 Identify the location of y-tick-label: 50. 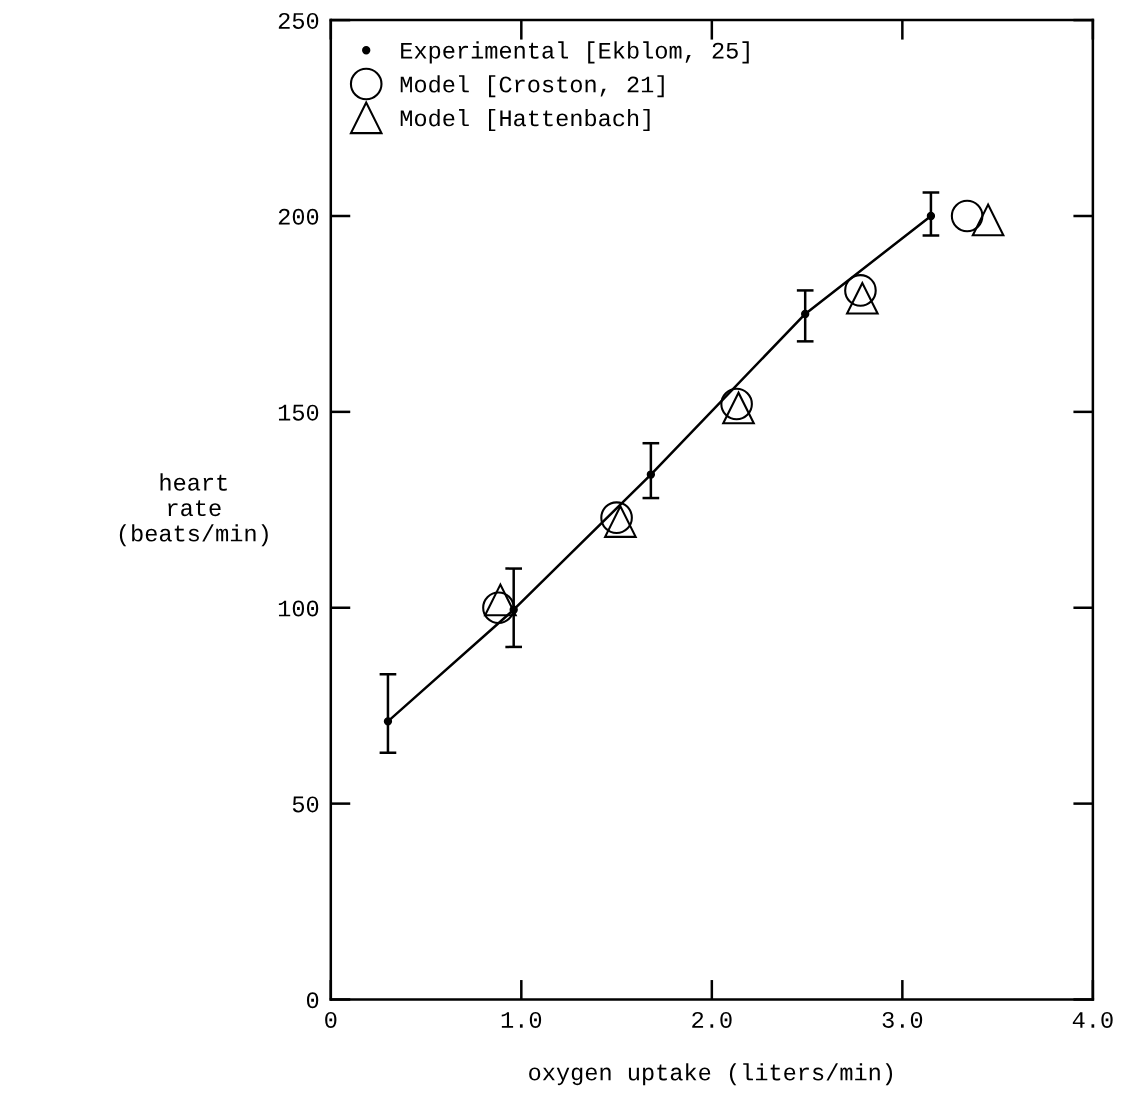
(305, 804).